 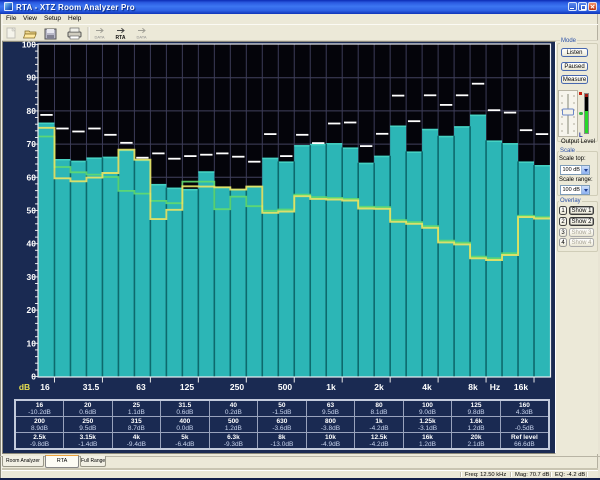 I want to click on svg-text: 1k, so click(x=331, y=387).